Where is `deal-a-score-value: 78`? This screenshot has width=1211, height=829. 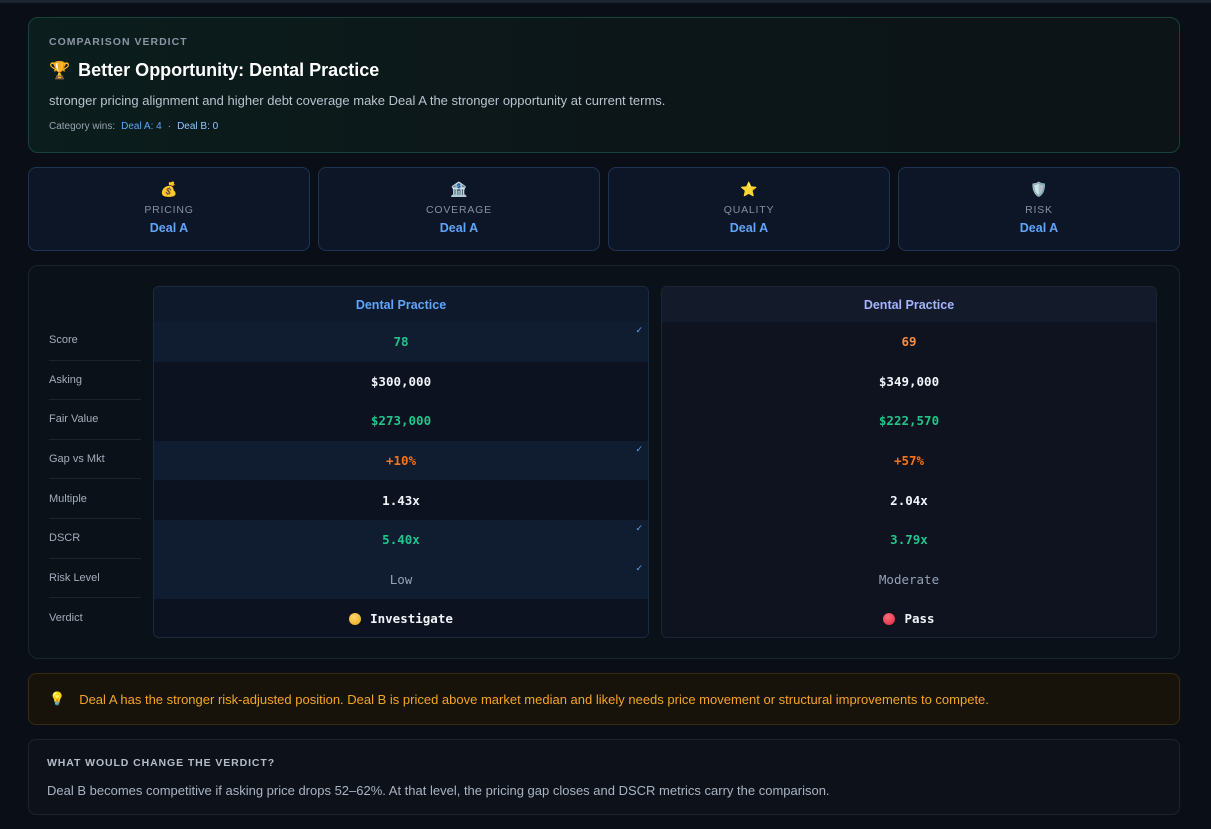
deal-a-score-value: 78 is located at coordinates (401, 342).